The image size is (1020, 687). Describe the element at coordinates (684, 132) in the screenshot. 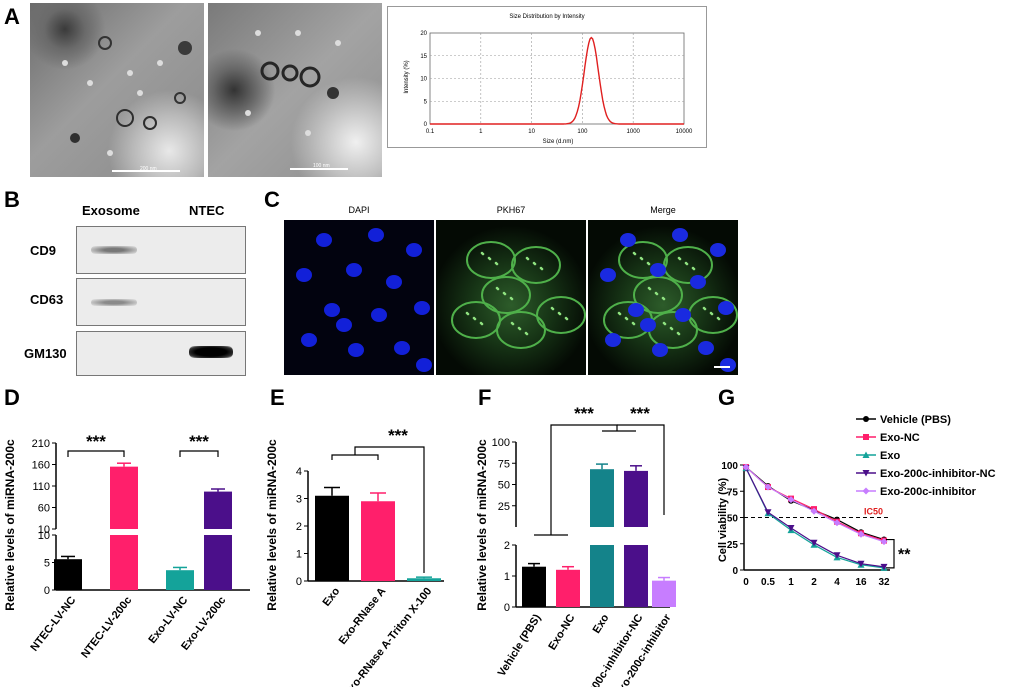

I see `dls-xtick-label: 10000` at that location.